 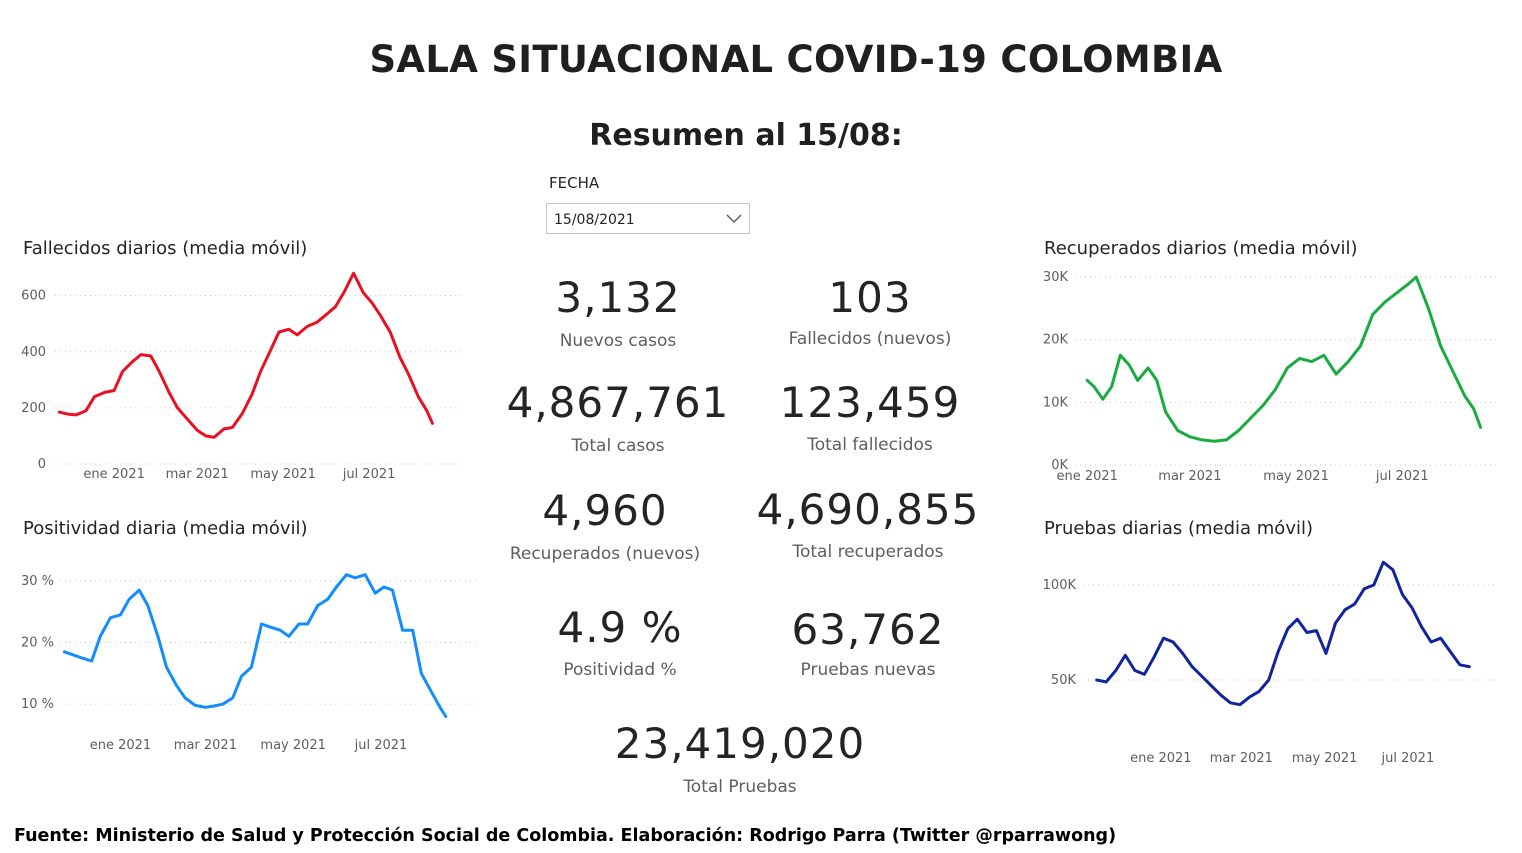 I want to click on chart-title-recuperados: Recuperados diarios (media móvil), so click(x=1201, y=248).